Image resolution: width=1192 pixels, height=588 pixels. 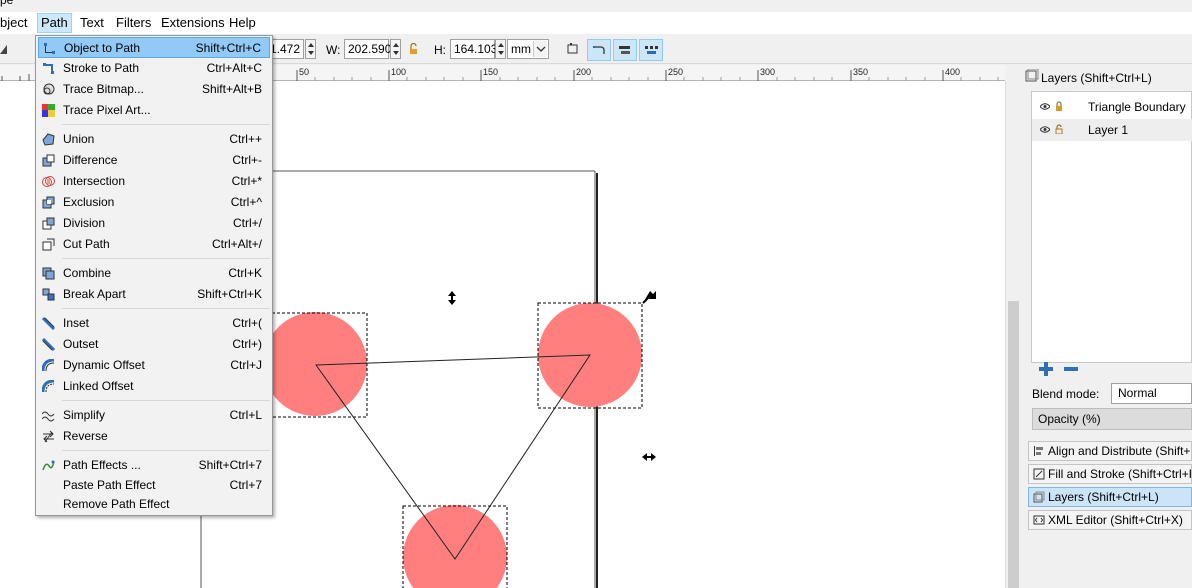 I want to click on triangle-path, so click(x=453, y=457).